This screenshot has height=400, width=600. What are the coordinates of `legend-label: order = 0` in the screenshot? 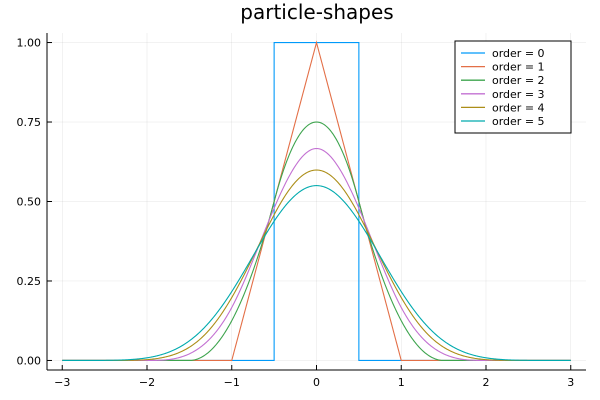 It's located at (518, 53).